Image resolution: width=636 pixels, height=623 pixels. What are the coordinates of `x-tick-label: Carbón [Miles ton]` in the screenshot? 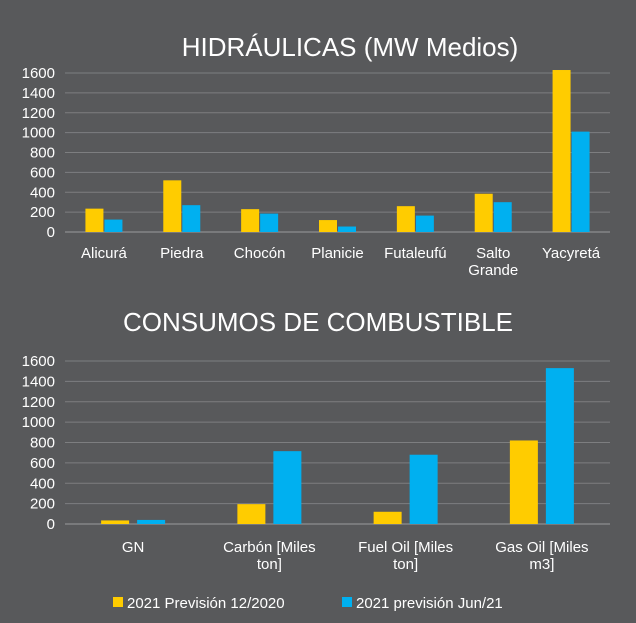 It's located at (269, 556).